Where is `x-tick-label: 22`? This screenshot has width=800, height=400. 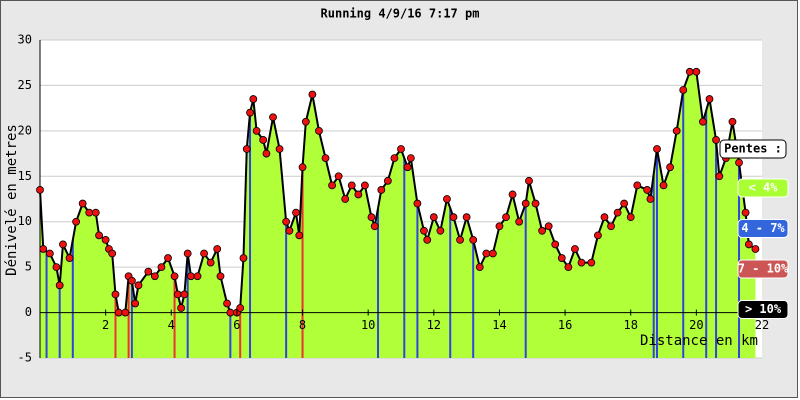
x-tick-label: 22 is located at coordinates (762, 325).